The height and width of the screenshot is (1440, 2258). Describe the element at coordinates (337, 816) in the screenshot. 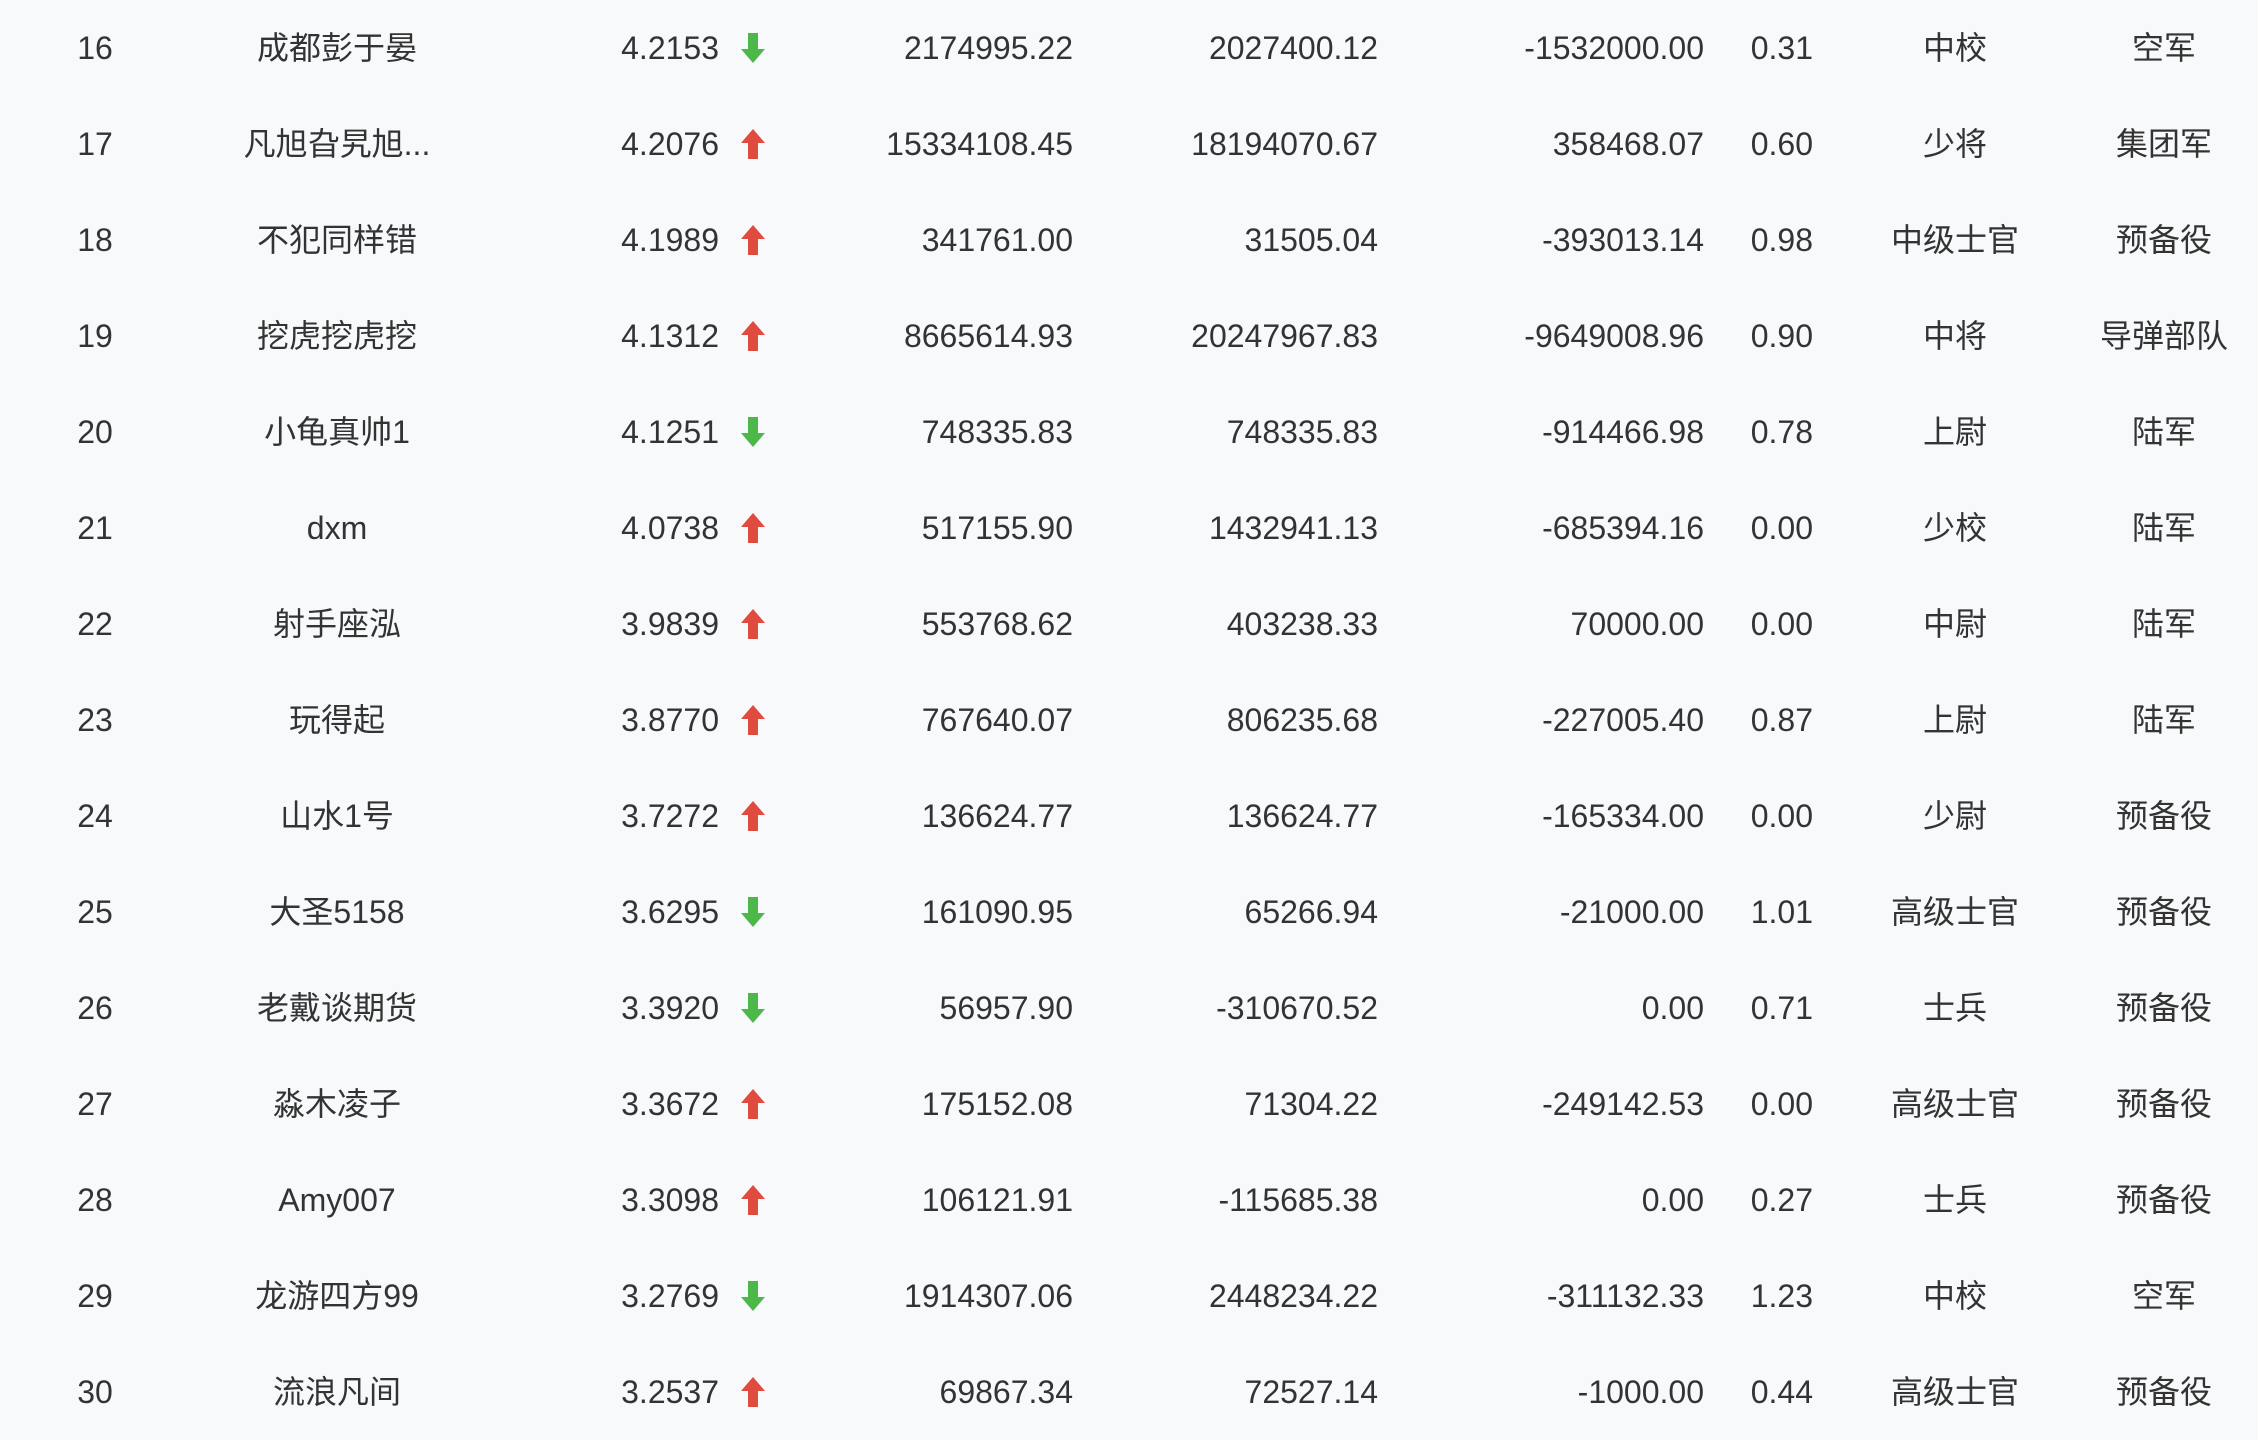

I see `name-cell: 山水1号` at that location.